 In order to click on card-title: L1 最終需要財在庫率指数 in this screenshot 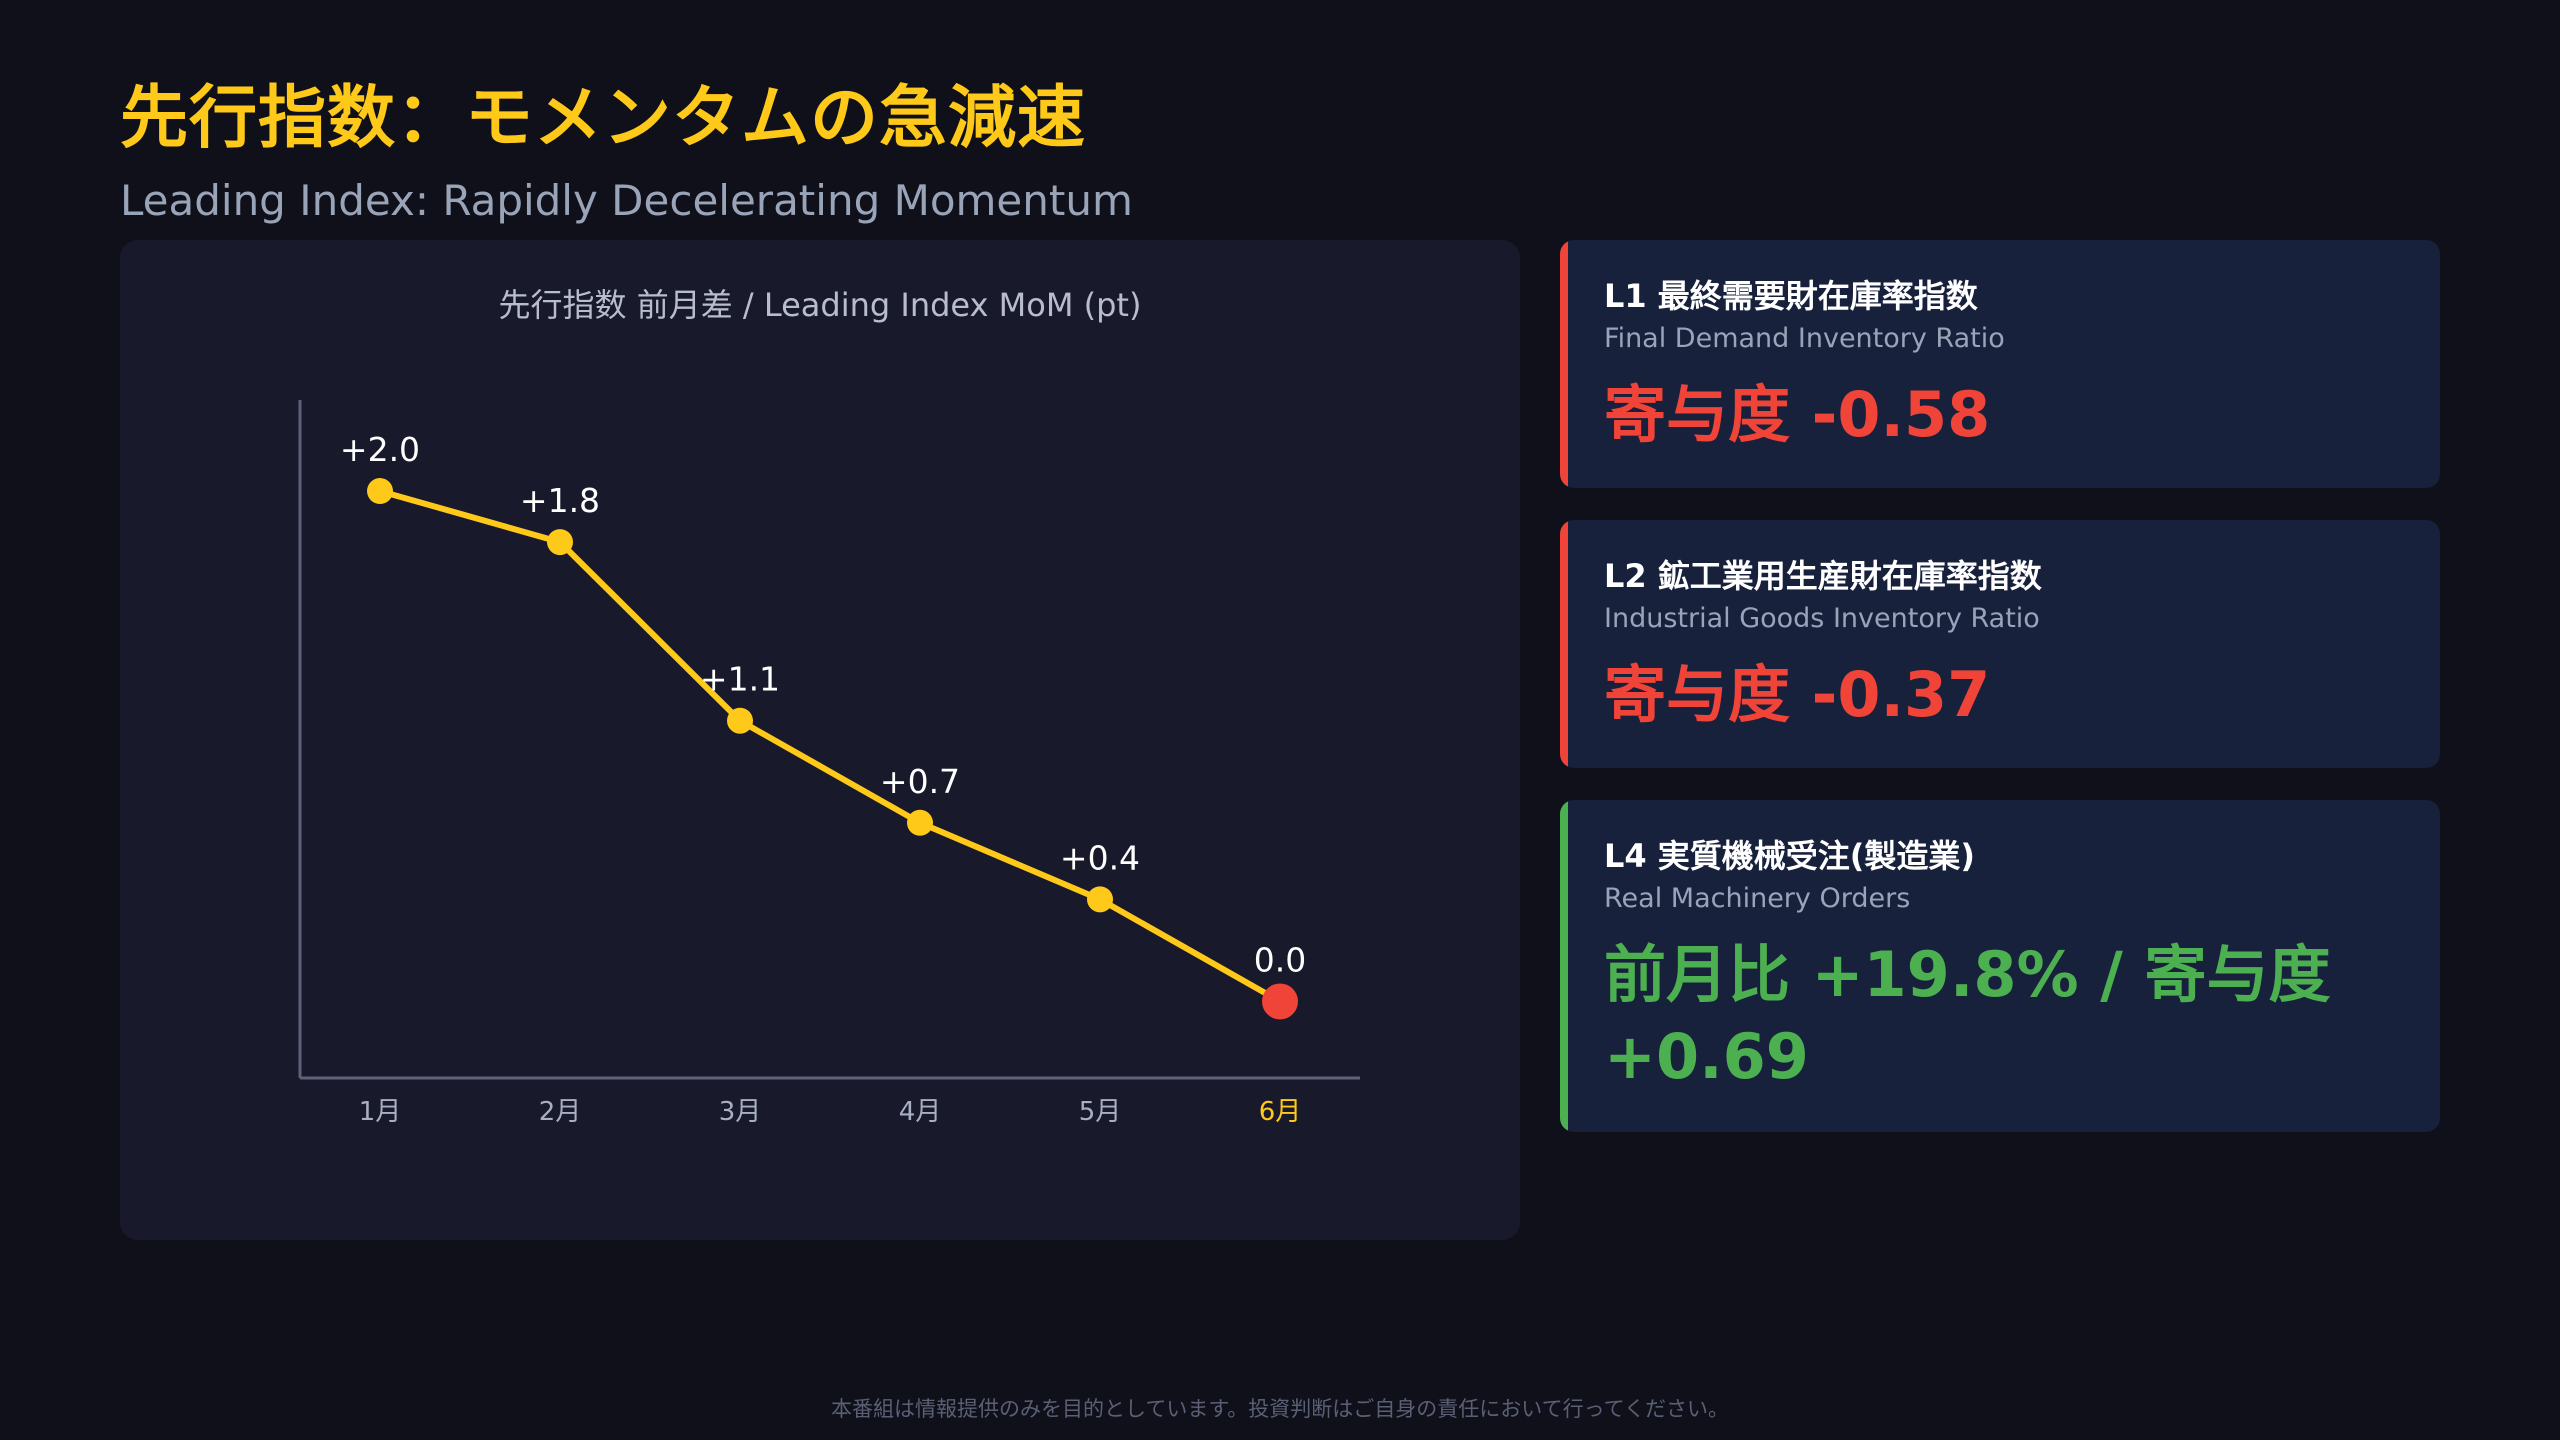, I will do `click(1791, 296)`.